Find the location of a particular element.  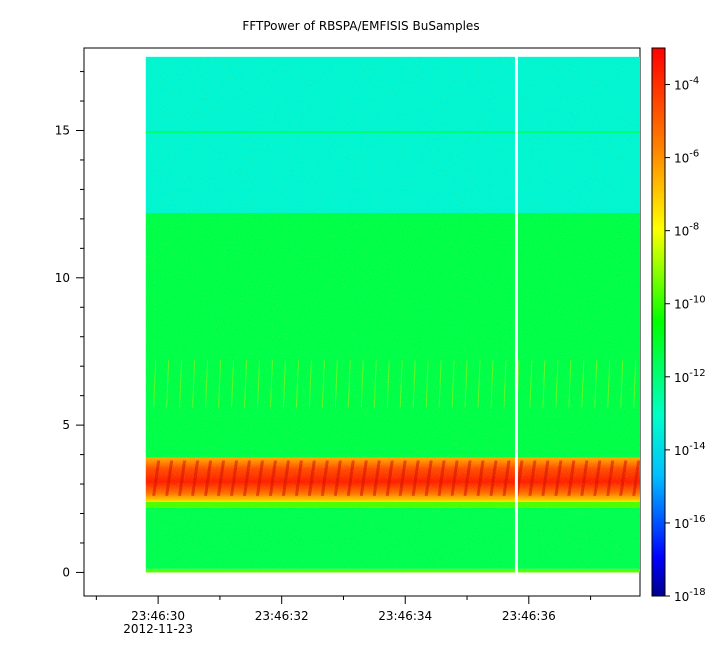

colorbar-tick-exponent: -16 is located at coordinates (697, 519).